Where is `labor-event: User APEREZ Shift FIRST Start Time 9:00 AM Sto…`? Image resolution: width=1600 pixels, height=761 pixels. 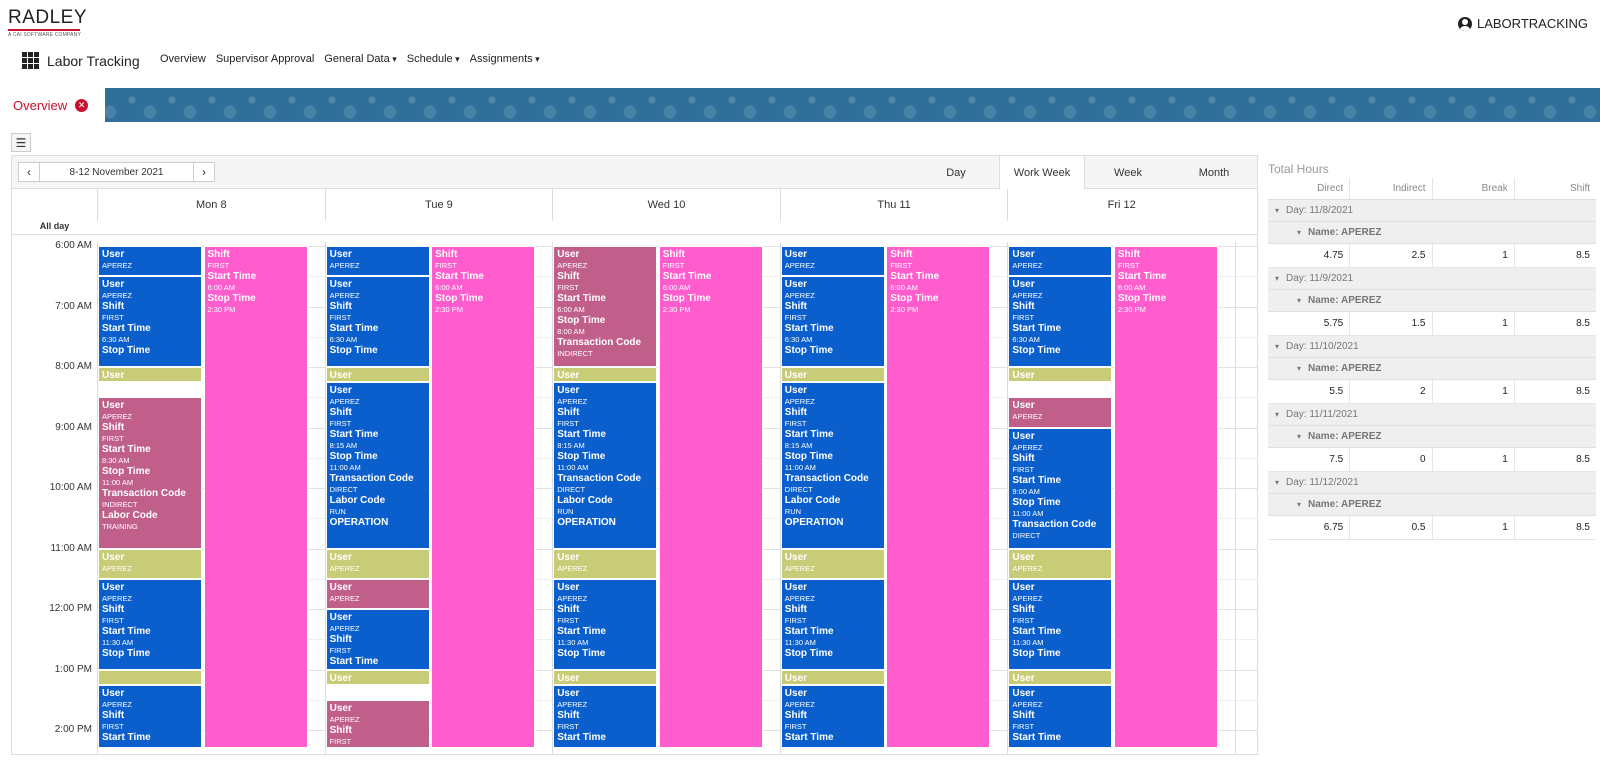 labor-event: User APEREZ Shift FIRST Start Time 9:00 AM Sto… is located at coordinates (1060, 488).